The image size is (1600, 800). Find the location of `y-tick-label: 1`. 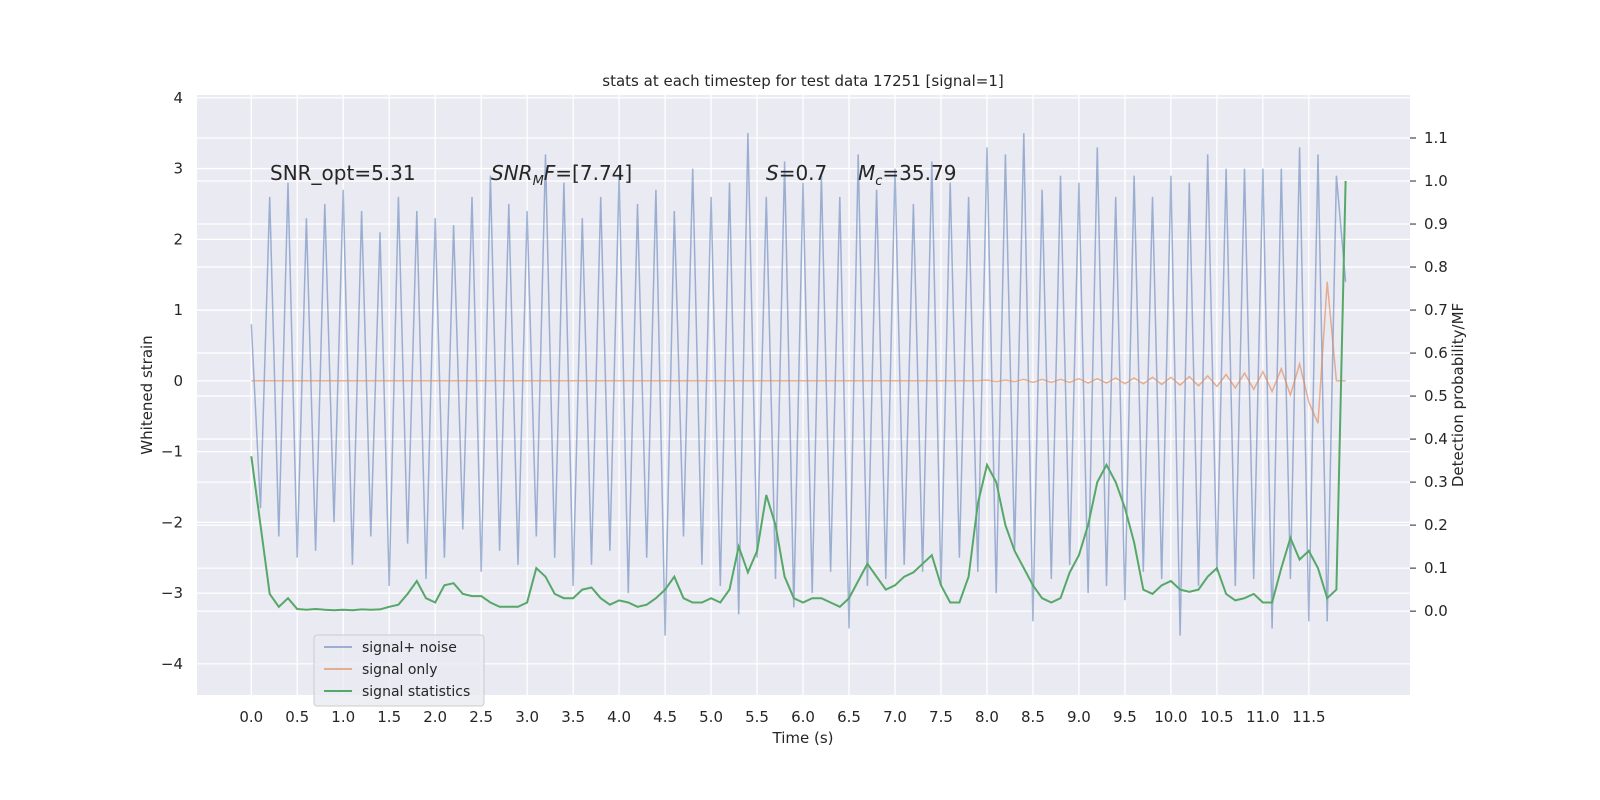

y-tick-label: 1 is located at coordinates (178, 310).